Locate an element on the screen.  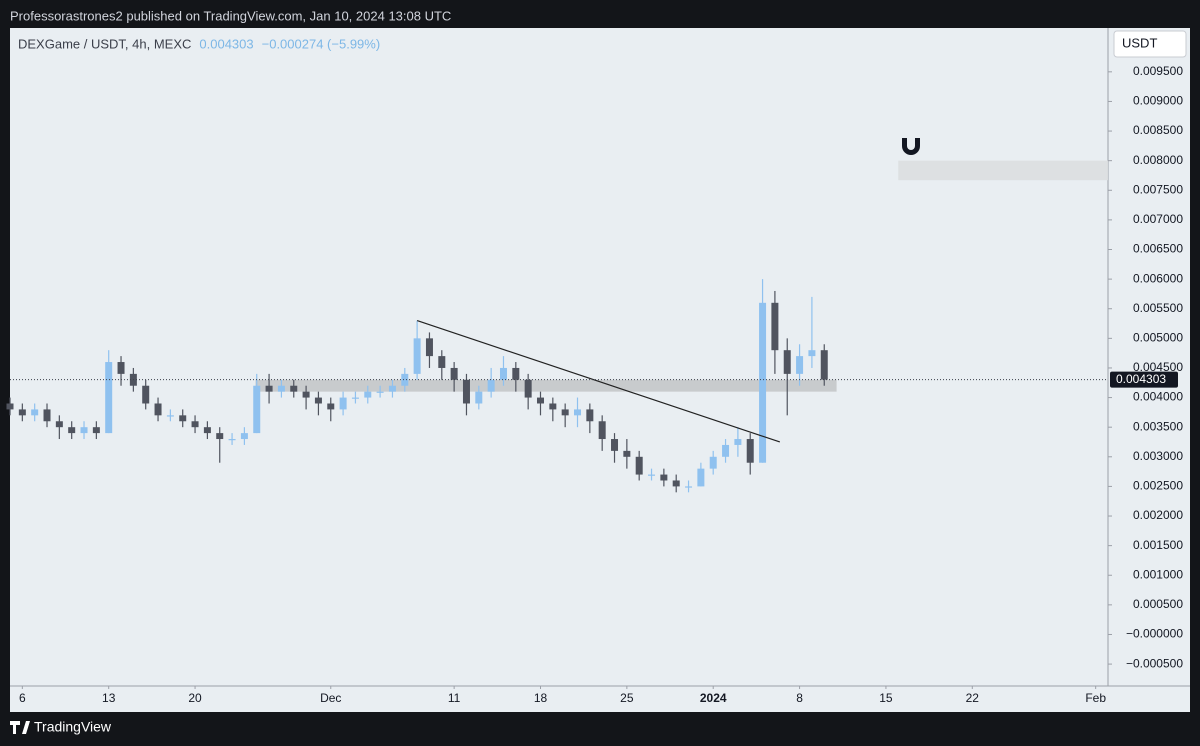
y-tick-label: 0.007000 is located at coordinates (1158, 219).